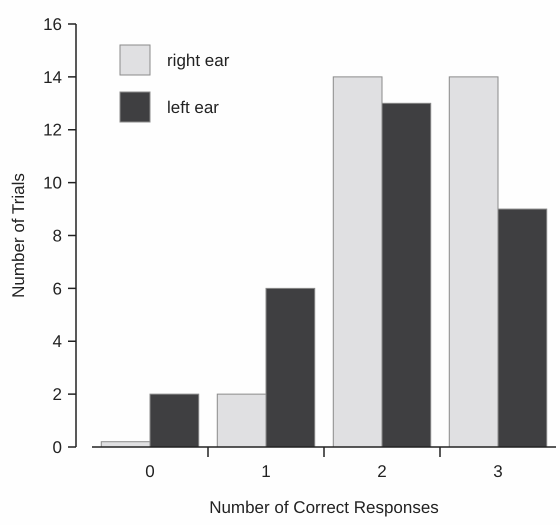 The width and height of the screenshot is (560, 525). What do you see at coordinates (57, 342) in the screenshot?
I see `y-tick-label: 4` at bounding box center [57, 342].